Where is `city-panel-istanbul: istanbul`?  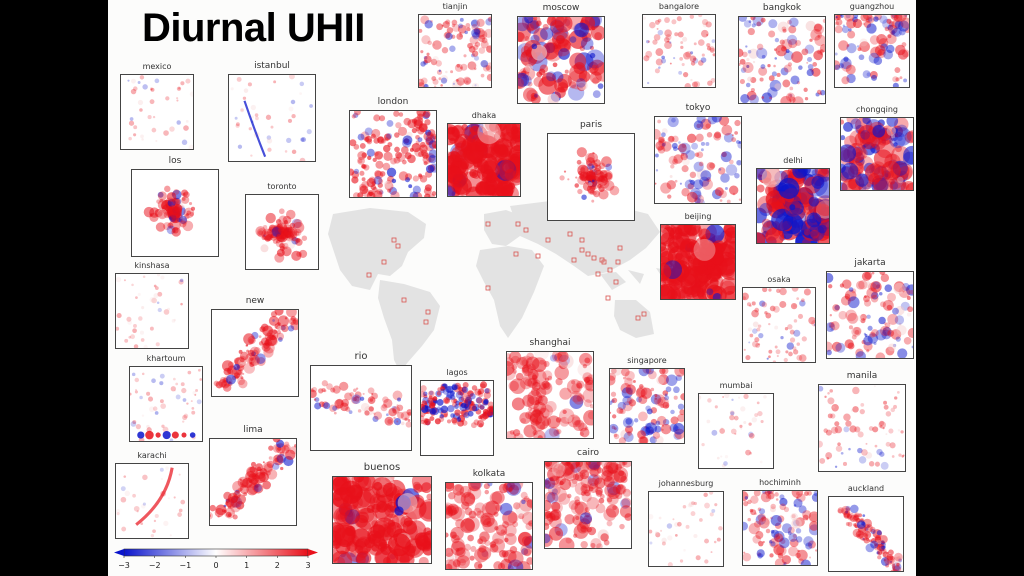 city-panel-istanbul: istanbul is located at coordinates (272, 112).